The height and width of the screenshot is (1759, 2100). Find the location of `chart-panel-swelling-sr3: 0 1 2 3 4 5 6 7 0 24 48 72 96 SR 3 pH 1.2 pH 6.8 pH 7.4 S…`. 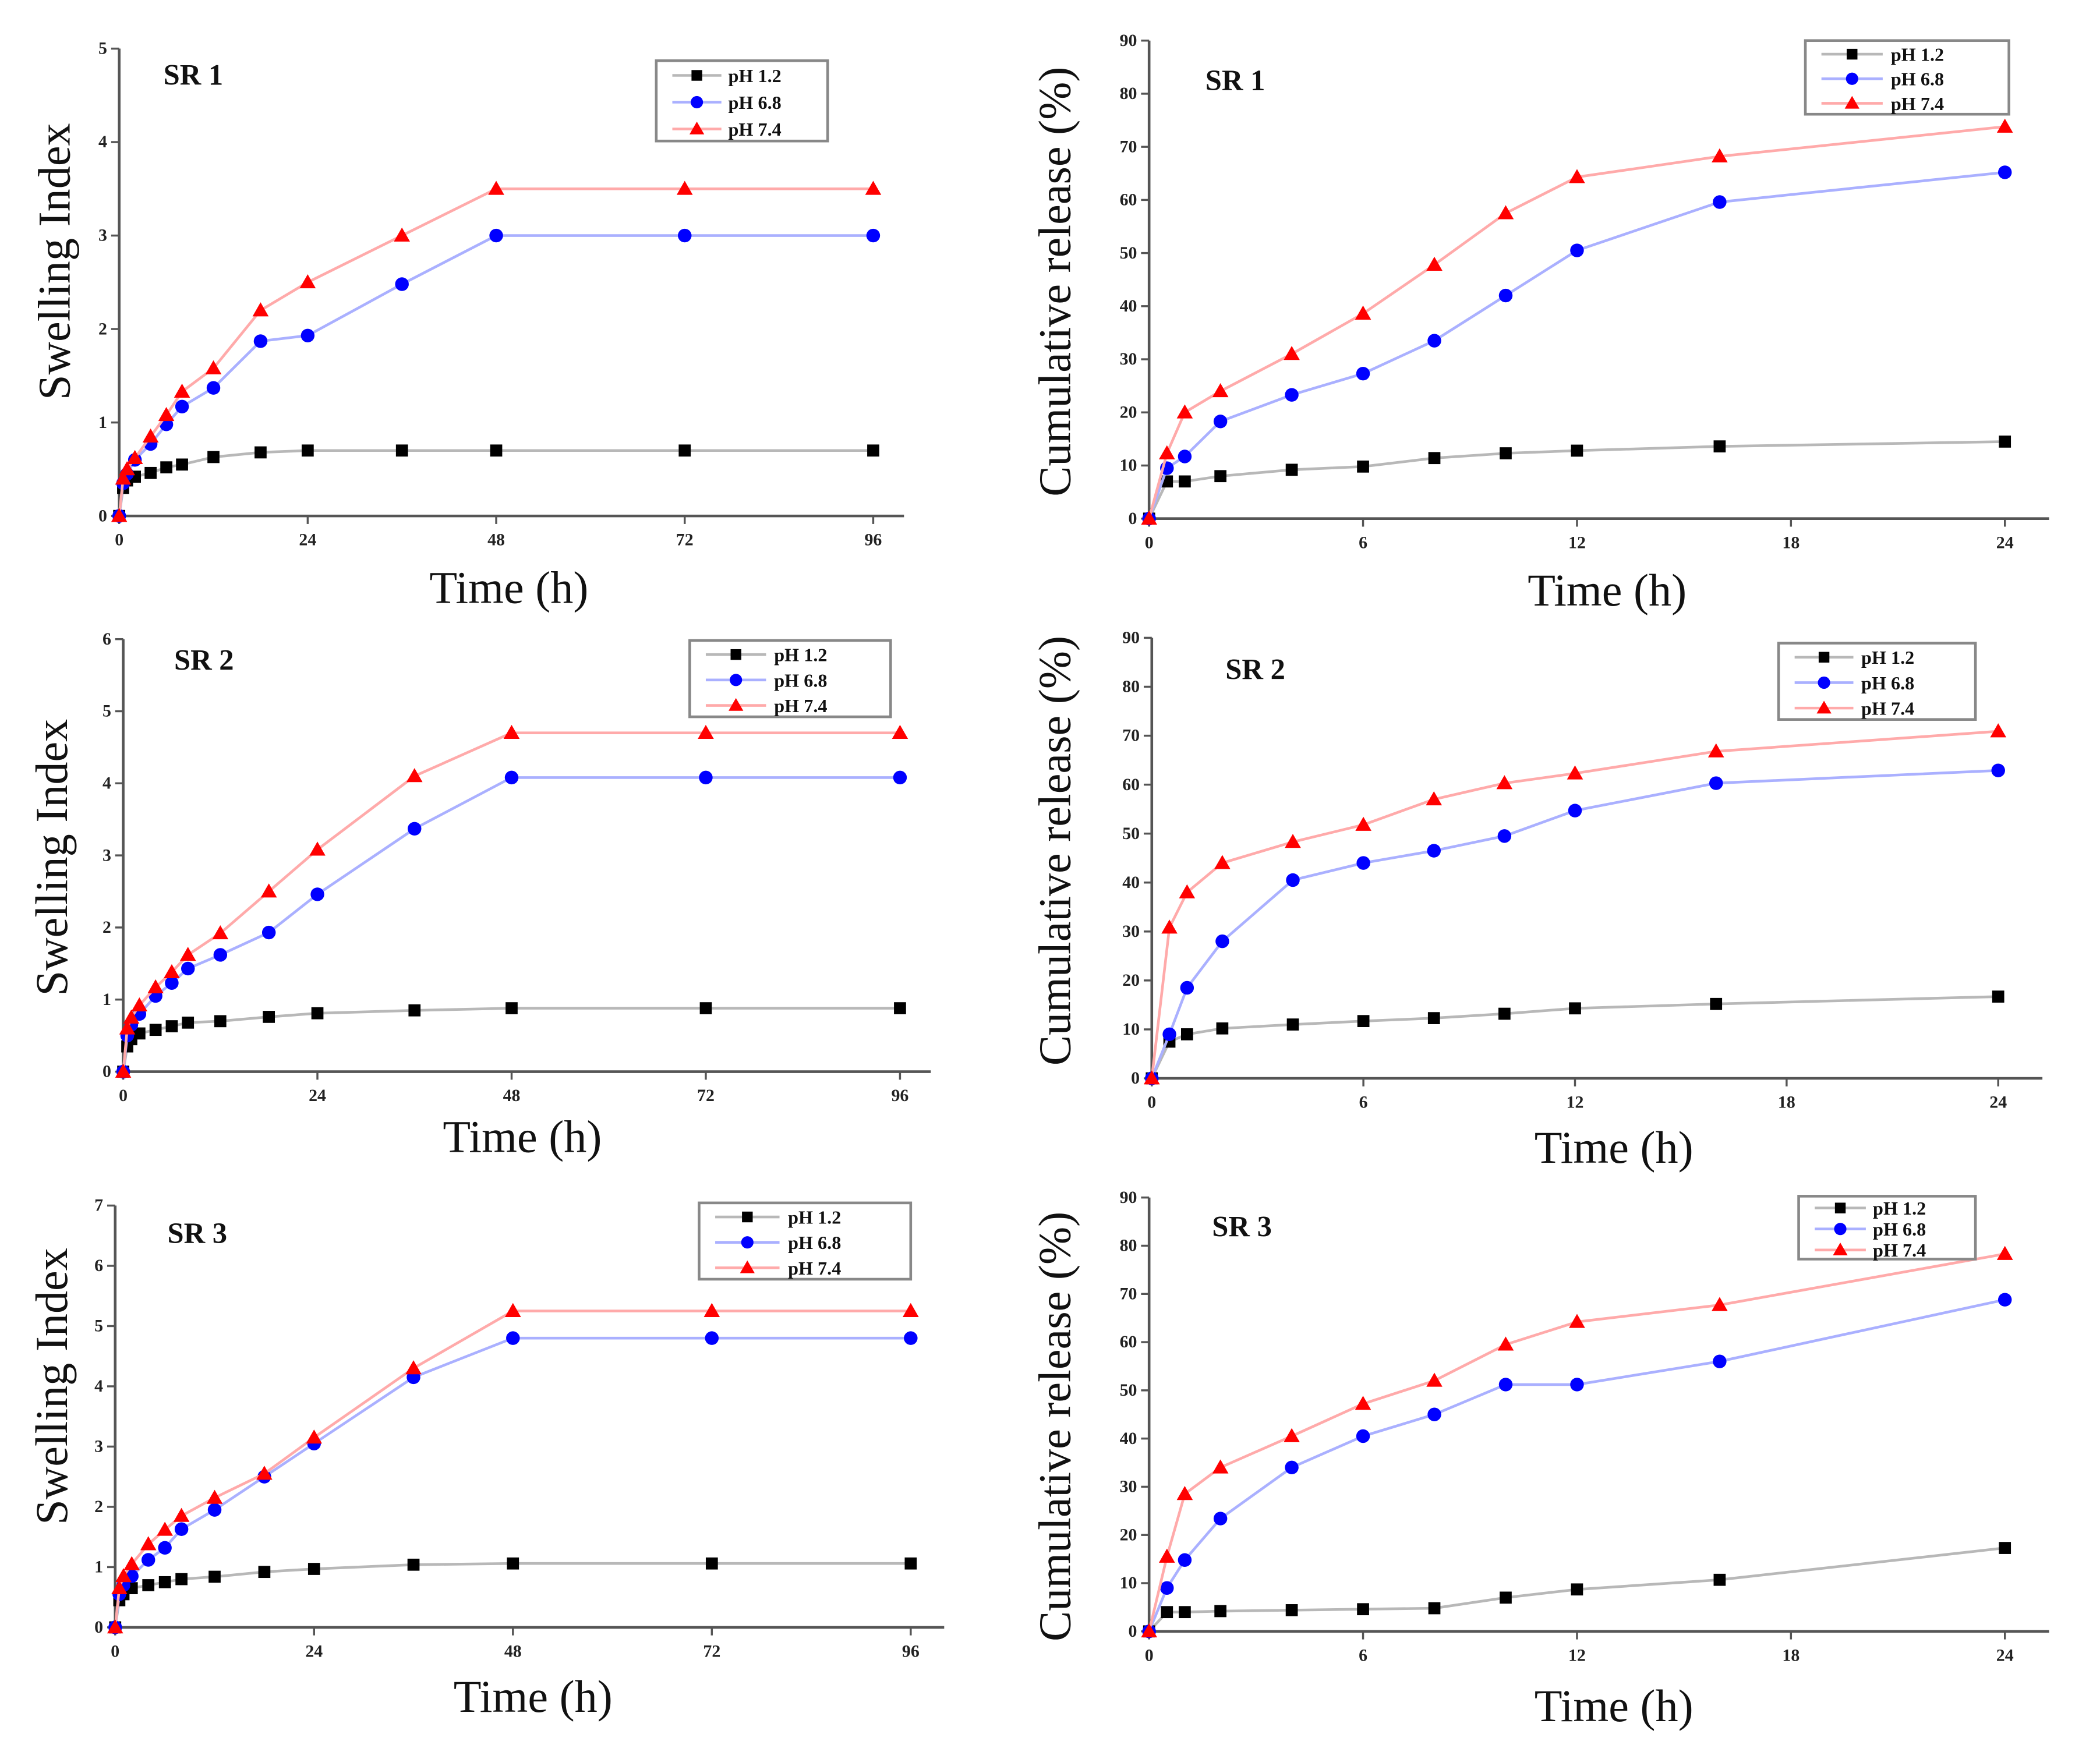

chart-panel-swelling-sr3: 0 1 2 3 4 5 6 7 0 24 48 72 96 SR 3 pH 1.2 pH 6.8 pH 7.4 S… is located at coordinates (485, 1459).